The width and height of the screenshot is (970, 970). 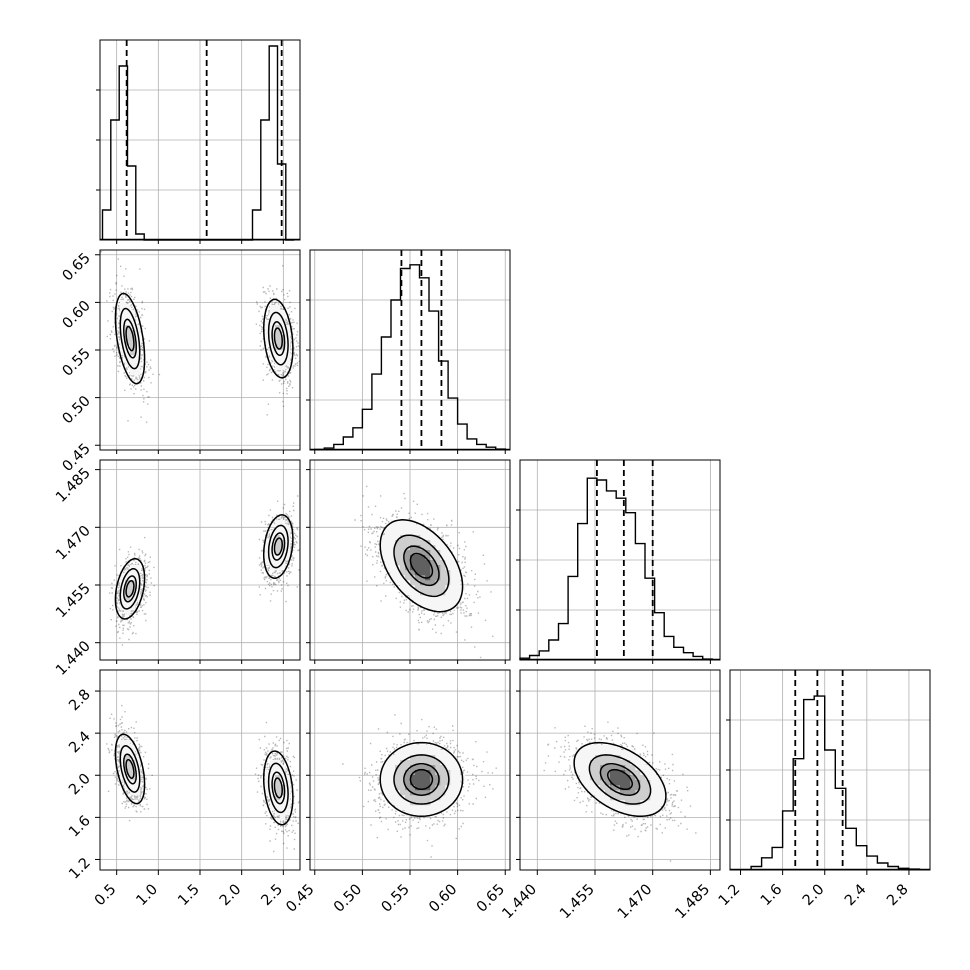 What do you see at coordinates (80, 743) in the screenshot?
I see `y-tick-label-3-3: 2.4` at bounding box center [80, 743].